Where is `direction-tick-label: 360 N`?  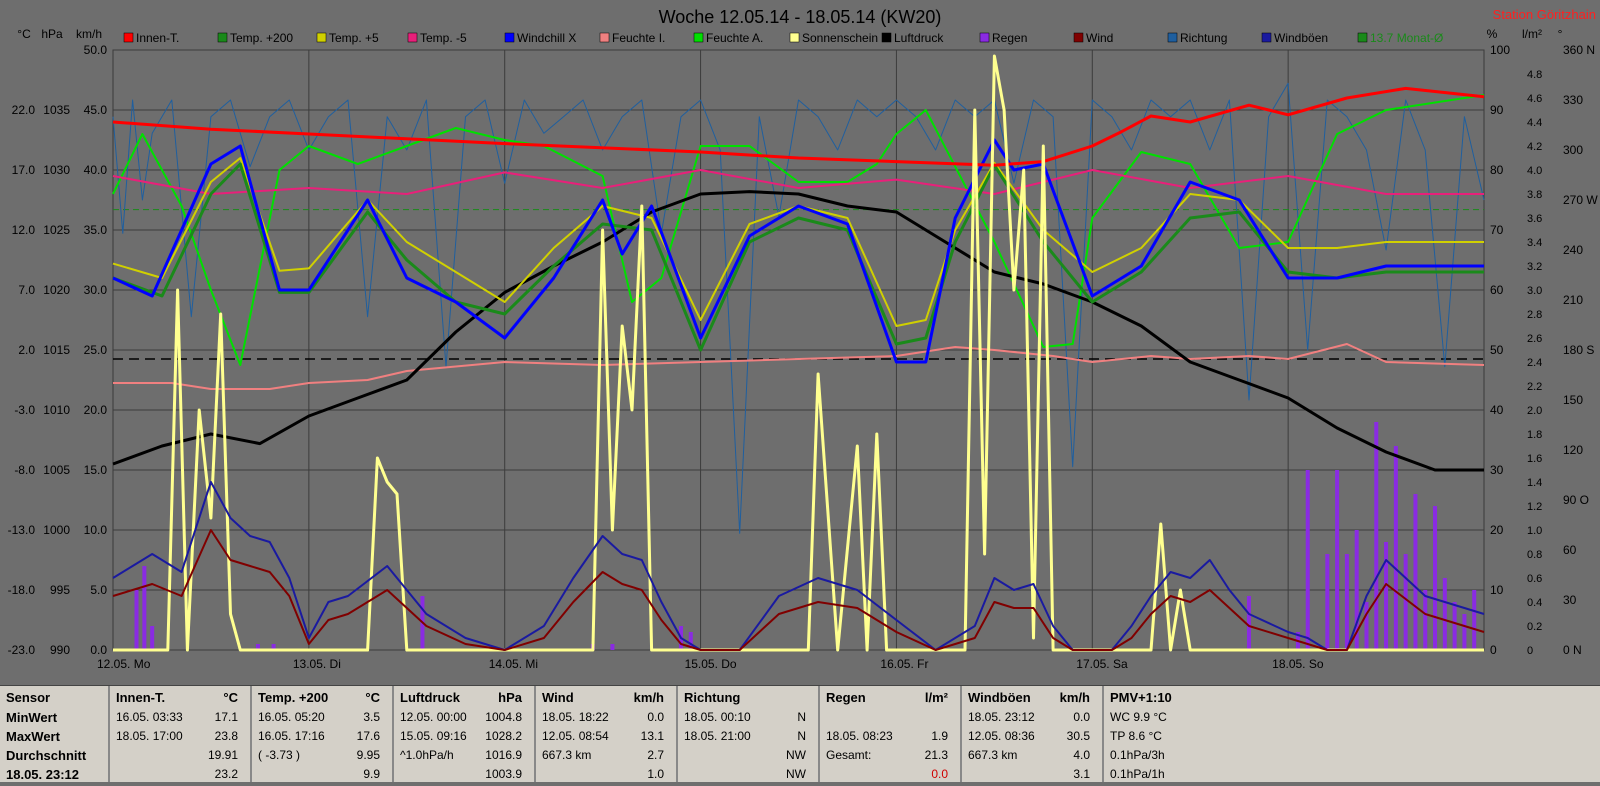 direction-tick-label: 360 N is located at coordinates (1579, 50).